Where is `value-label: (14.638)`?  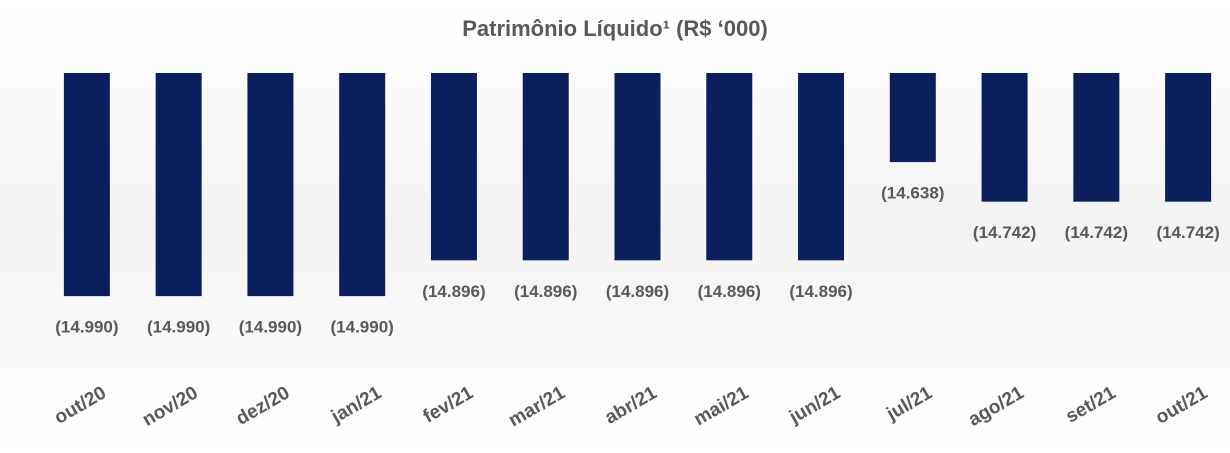 value-label: (14.638) is located at coordinates (912, 193).